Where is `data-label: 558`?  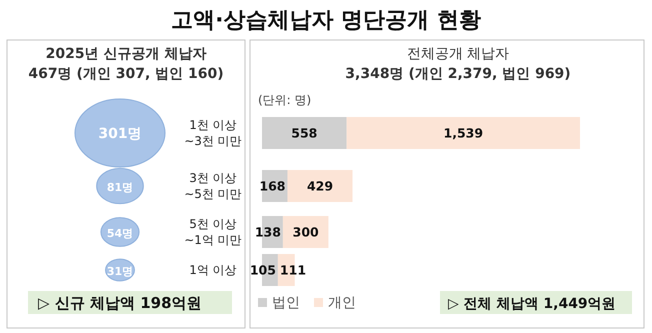 data-label: 558 is located at coordinates (304, 133).